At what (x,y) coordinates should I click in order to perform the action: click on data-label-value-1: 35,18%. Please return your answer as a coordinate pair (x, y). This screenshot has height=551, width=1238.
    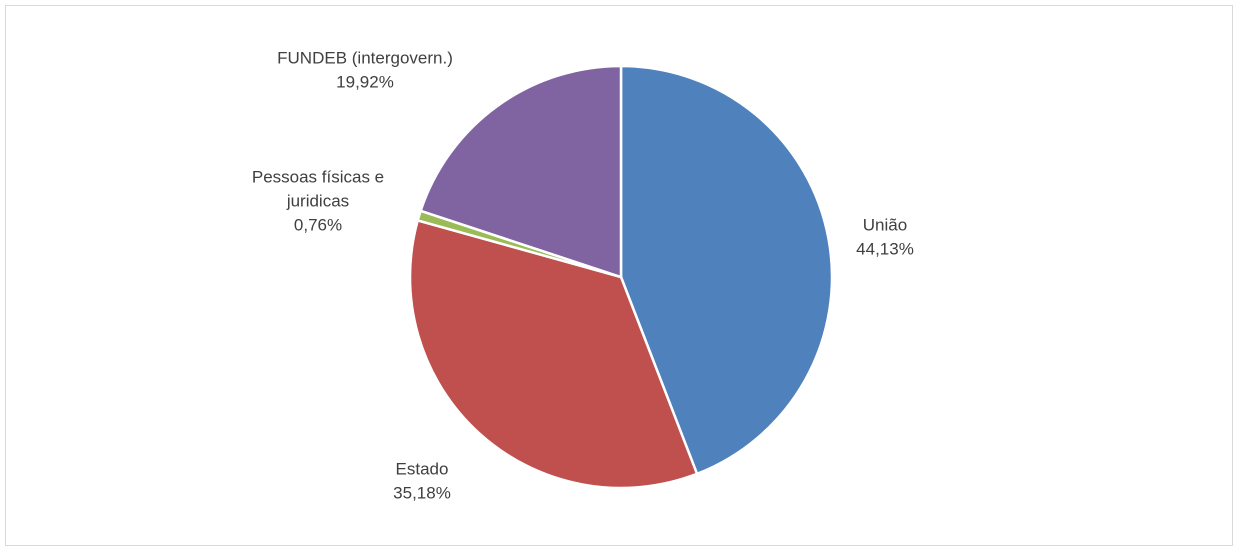
    Looking at the image, I should click on (422, 492).